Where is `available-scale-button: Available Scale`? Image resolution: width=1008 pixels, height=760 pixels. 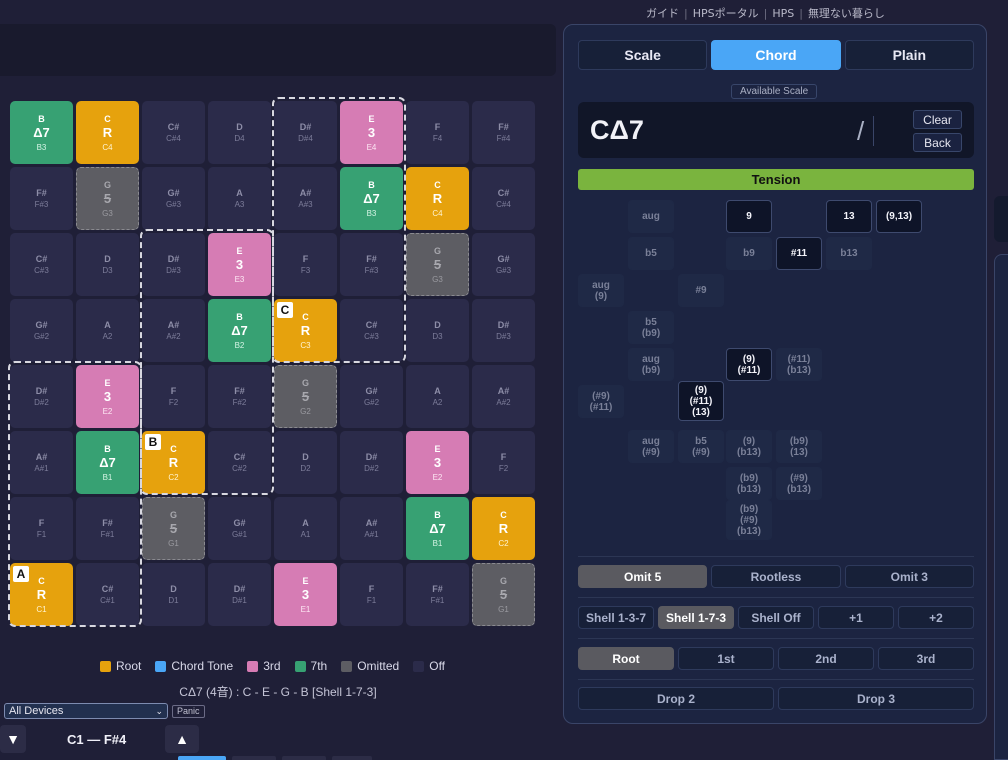
available-scale-button: Available Scale is located at coordinates (774, 91).